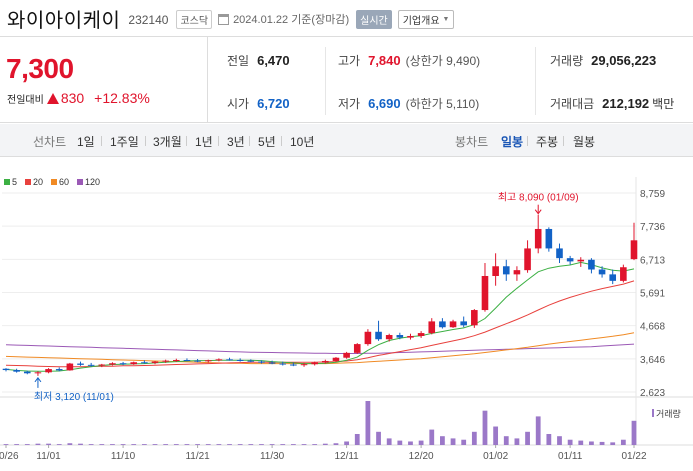  I want to click on tab-candle-chart: 봉차트, so click(472, 142).